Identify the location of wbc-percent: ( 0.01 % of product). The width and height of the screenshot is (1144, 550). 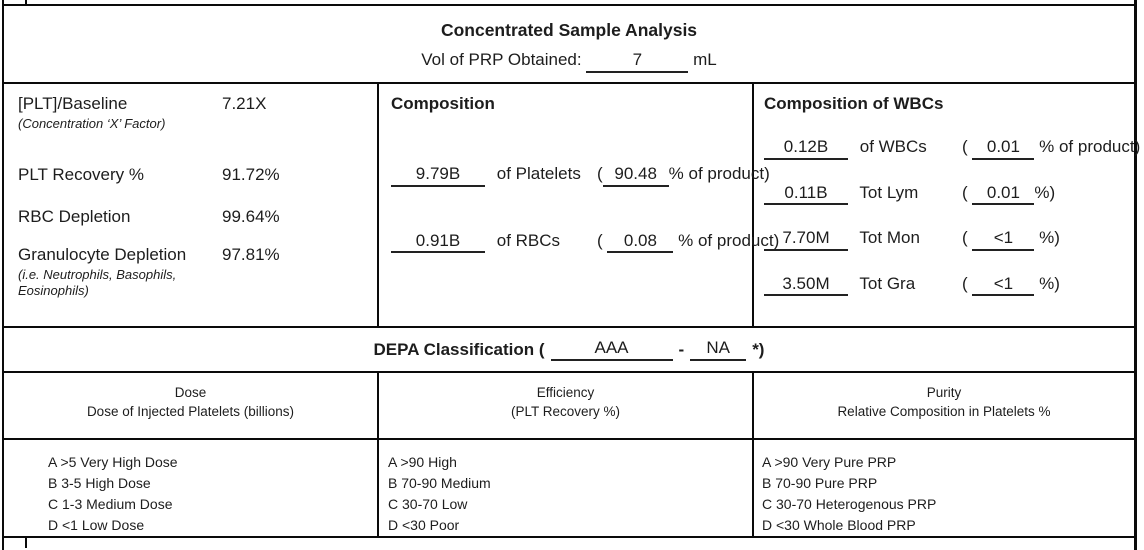
(1051, 148).